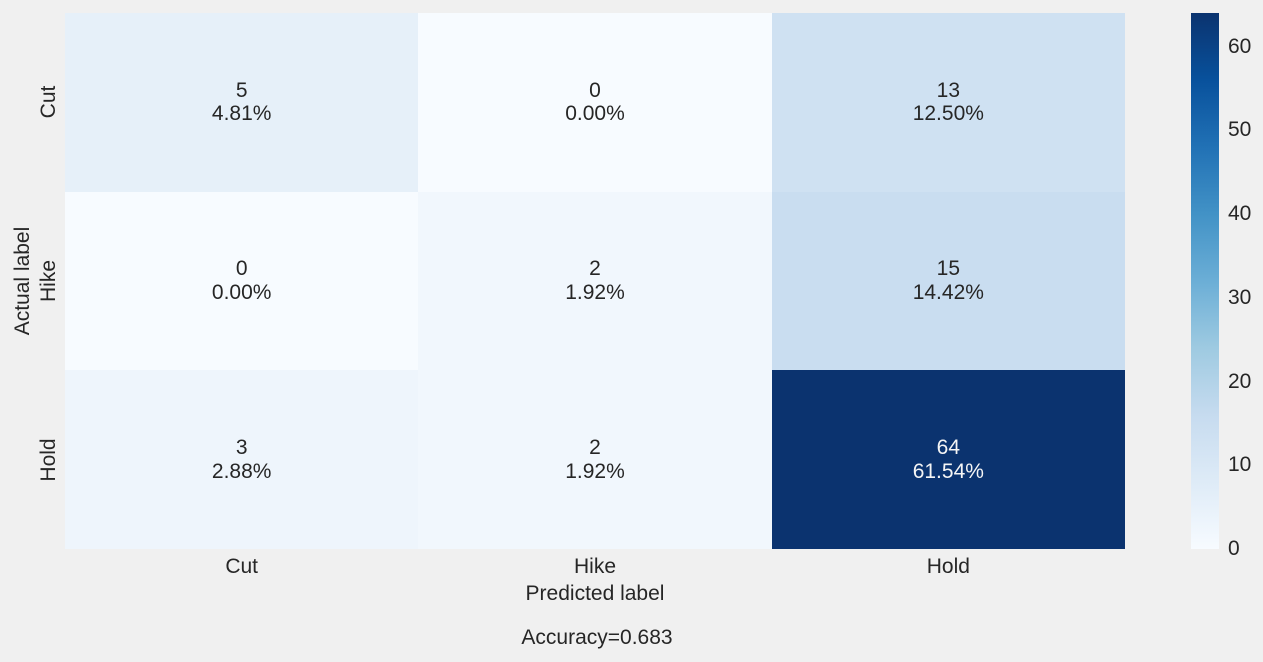 Image resolution: width=1263 pixels, height=662 pixels. What do you see at coordinates (48, 102) in the screenshot?
I see `y-tick-cut: Cut` at bounding box center [48, 102].